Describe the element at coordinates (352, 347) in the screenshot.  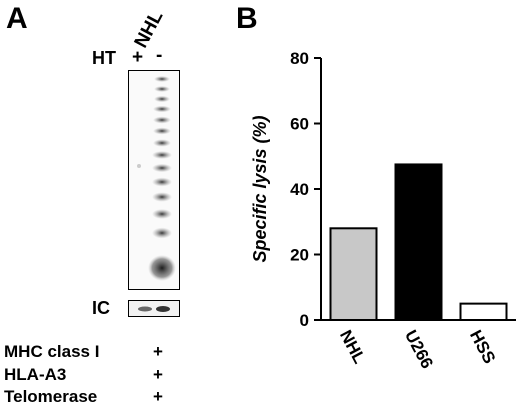
I see `x-tick-label: NHL` at that location.